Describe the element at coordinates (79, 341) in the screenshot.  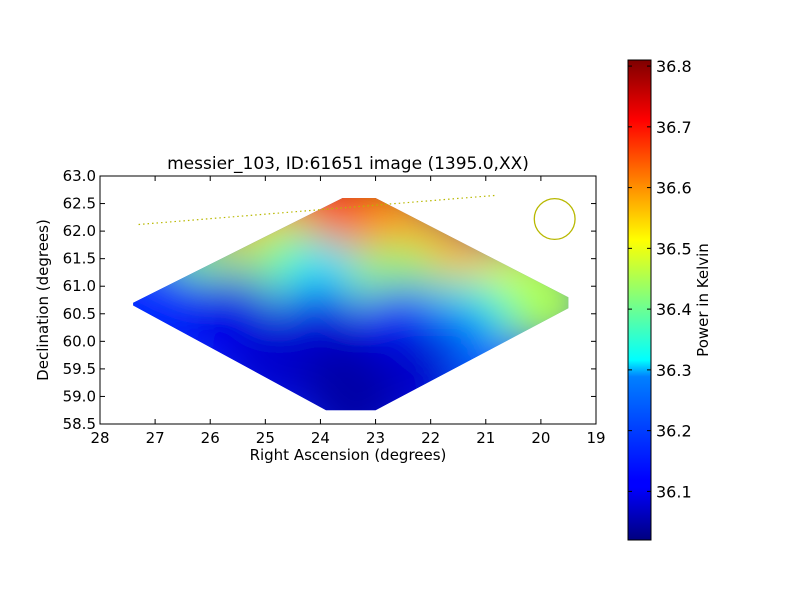
I see `y-tick-label: 60.0` at that location.